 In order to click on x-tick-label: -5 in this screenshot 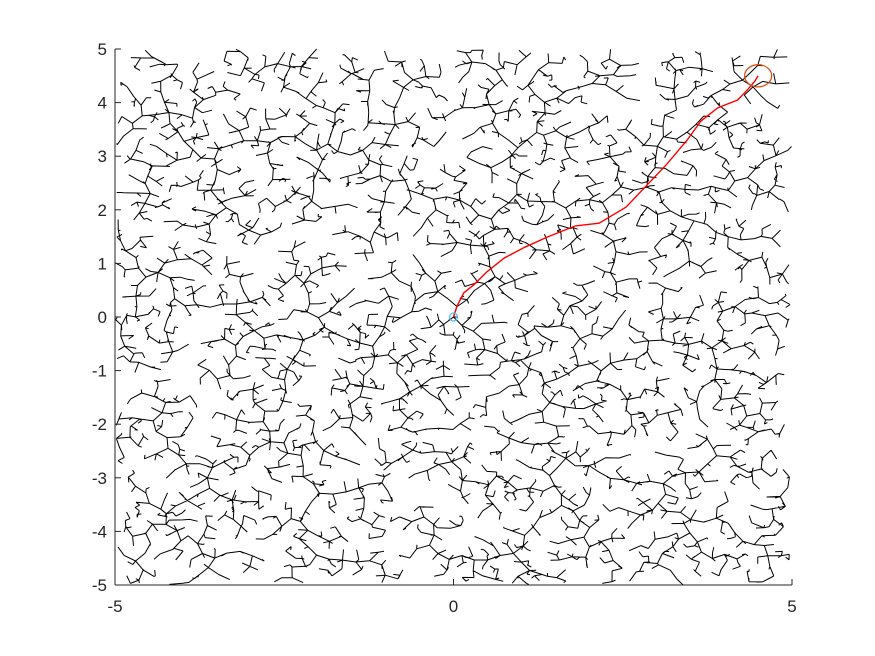, I will do `click(114, 606)`.